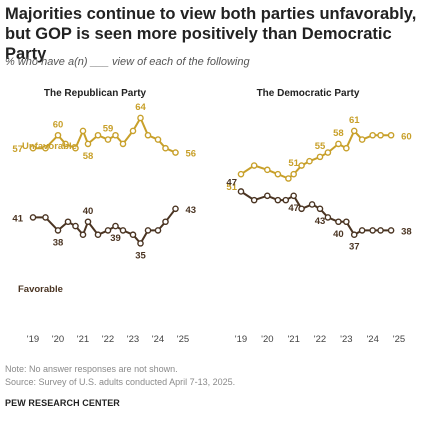  What do you see at coordinates (354, 120) in the screenshot?
I see `data-label: 61` at bounding box center [354, 120].